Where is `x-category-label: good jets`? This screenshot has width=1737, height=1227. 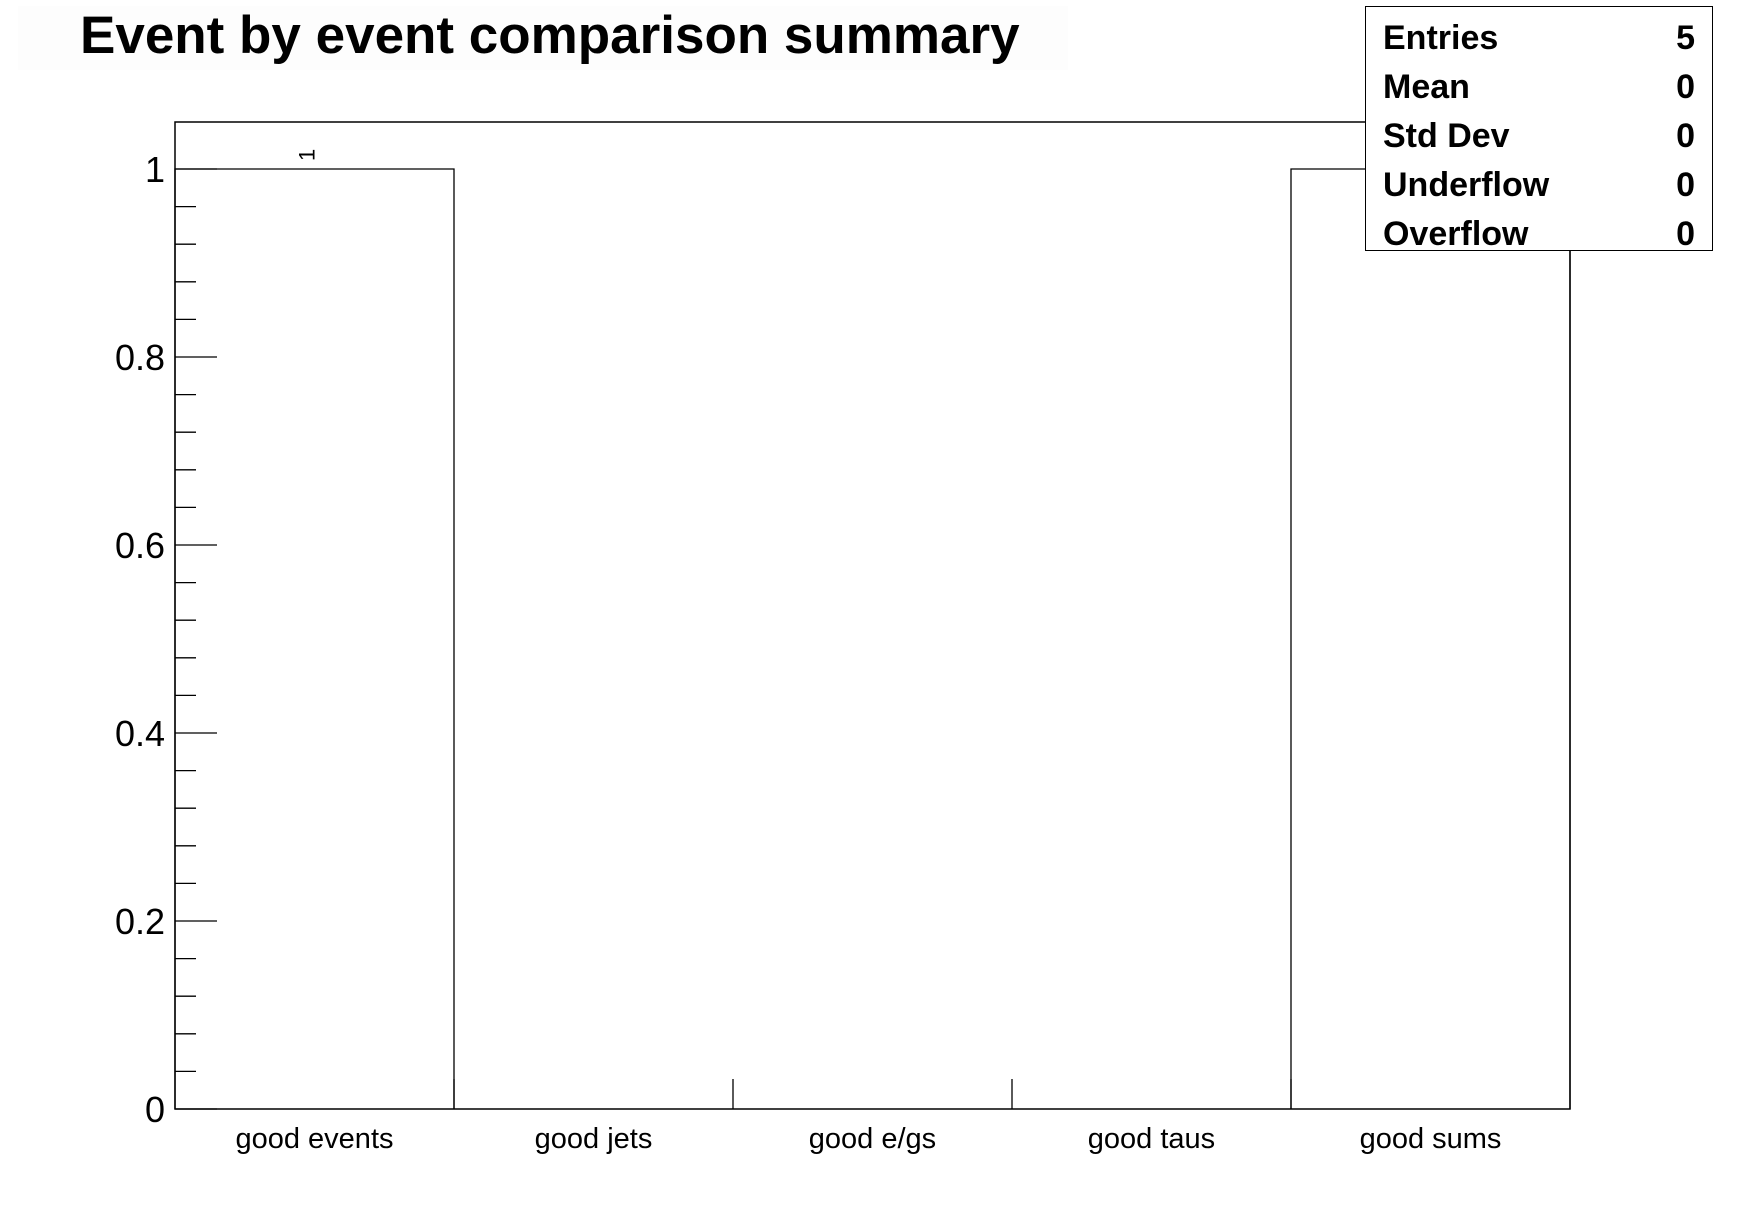
x-category-label: good jets is located at coordinates (594, 1139).